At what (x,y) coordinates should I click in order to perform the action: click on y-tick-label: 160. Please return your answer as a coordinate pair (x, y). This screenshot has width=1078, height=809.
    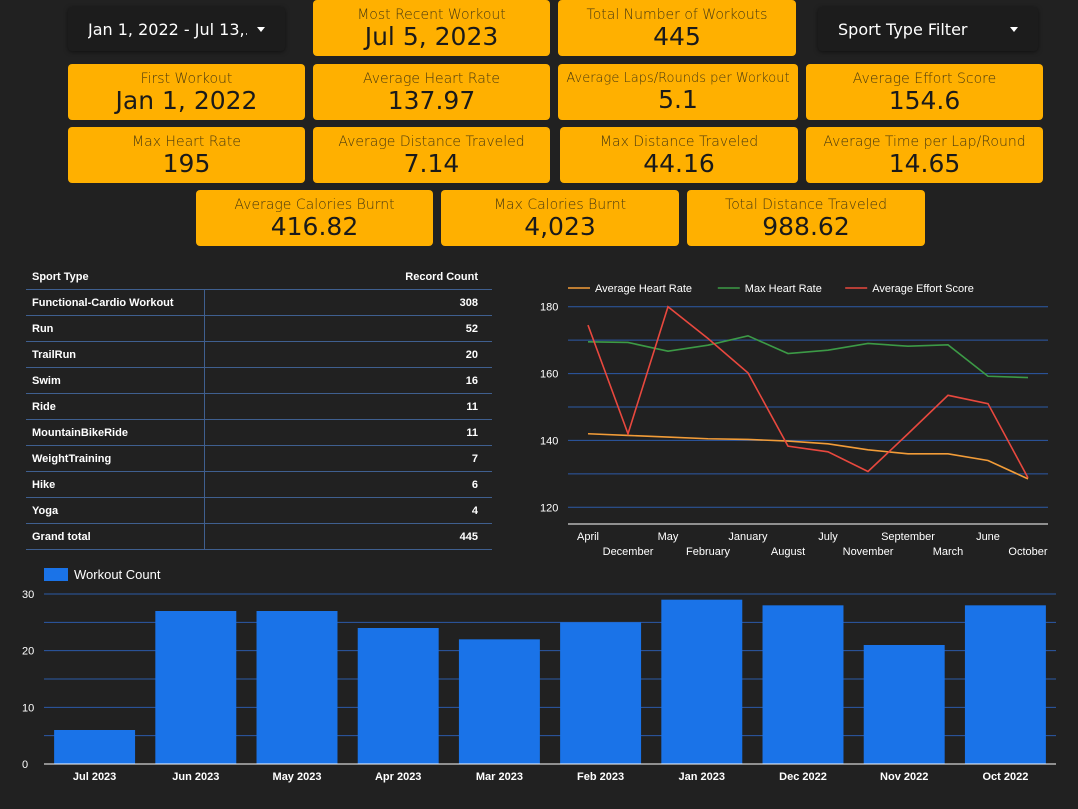
    Looking at the image, I should click on (549, 375).